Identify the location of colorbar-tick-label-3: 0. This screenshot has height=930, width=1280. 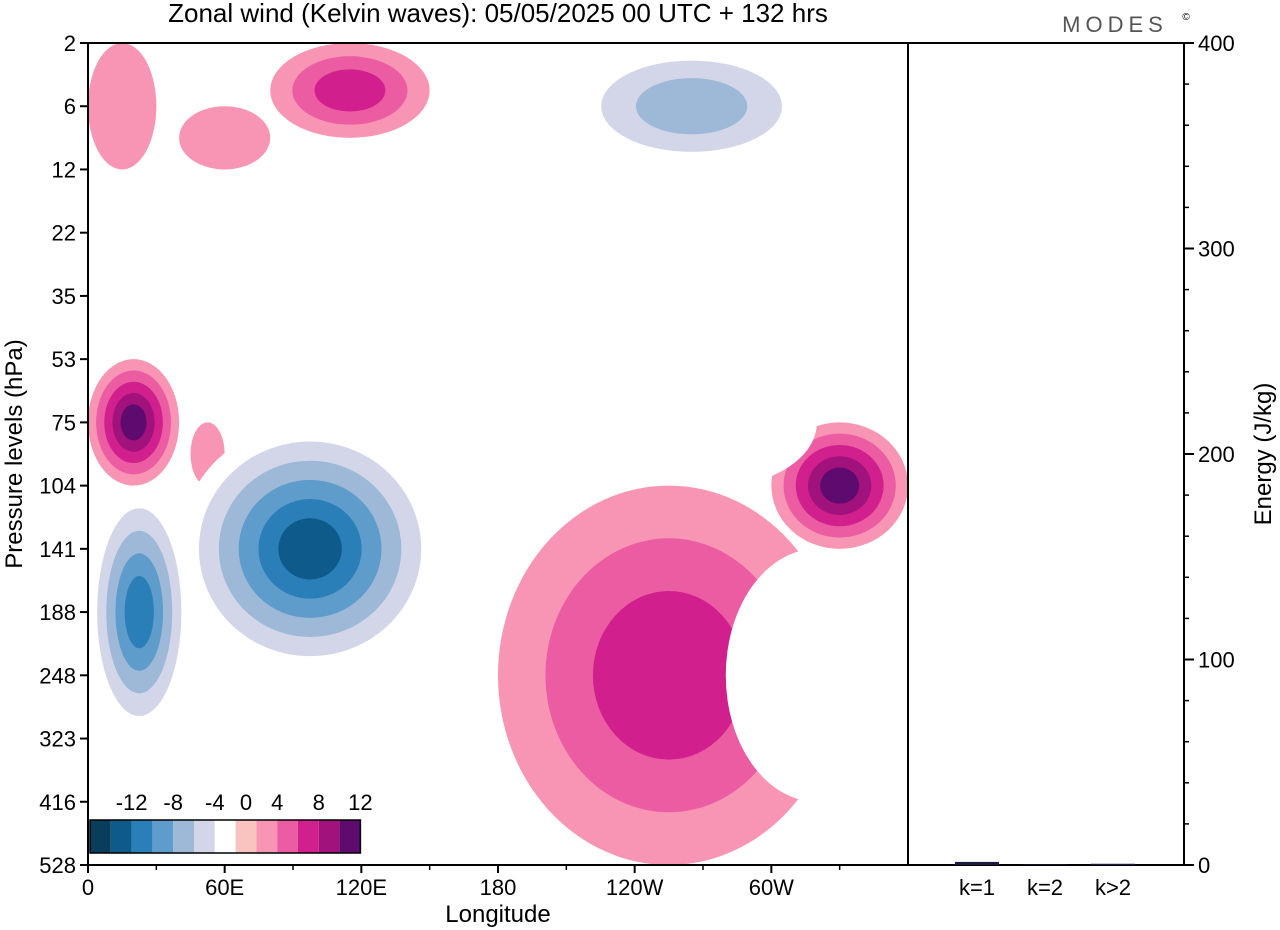
(246, 802).